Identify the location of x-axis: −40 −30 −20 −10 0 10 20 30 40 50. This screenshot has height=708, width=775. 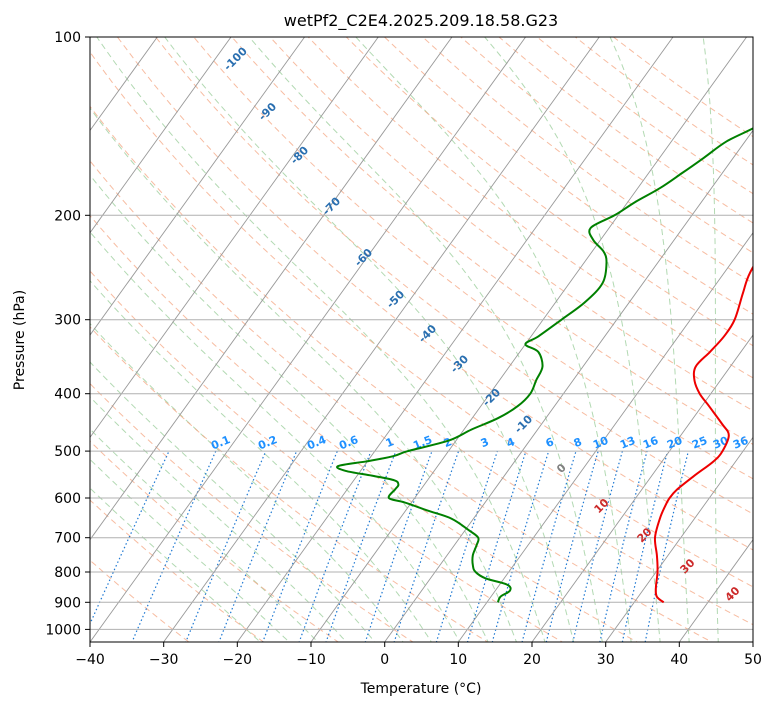
(418, 655).